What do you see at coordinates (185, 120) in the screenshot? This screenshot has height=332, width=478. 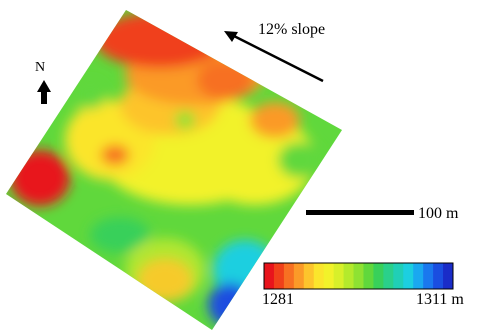 I see `zone-green-spot` at bounding box center [185, 120].